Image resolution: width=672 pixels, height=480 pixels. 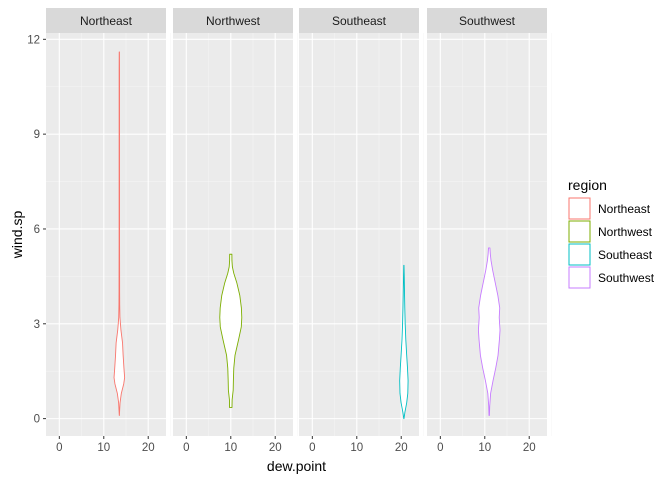 I want to click on y-tick-label: 9, so click(x=37, y=135).